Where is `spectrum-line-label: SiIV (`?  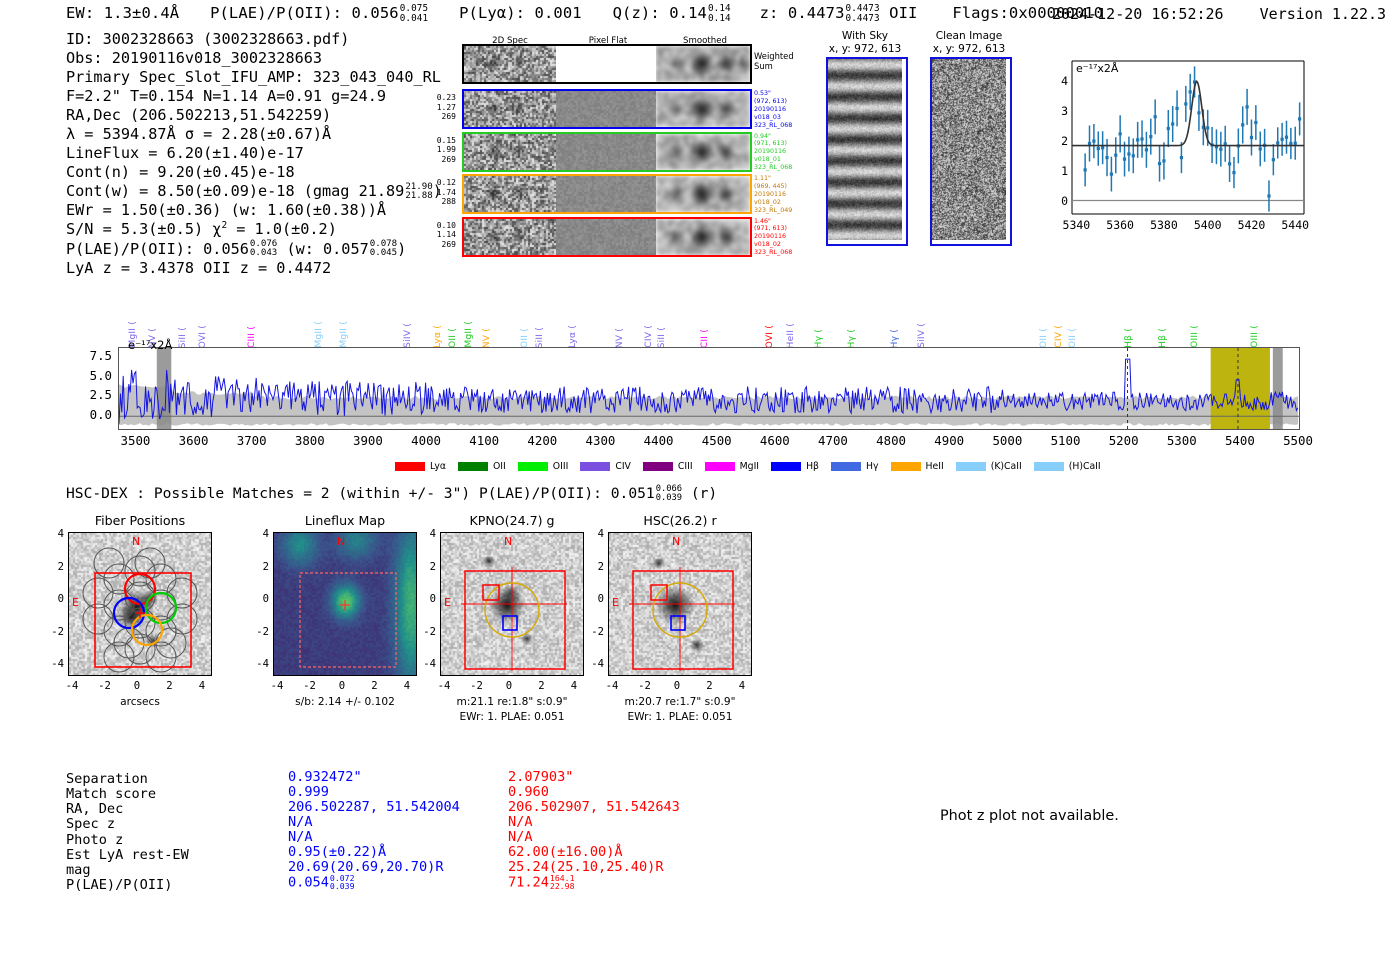
spectrum-line-label: SiIV ( is located at coordinates (407, 335).